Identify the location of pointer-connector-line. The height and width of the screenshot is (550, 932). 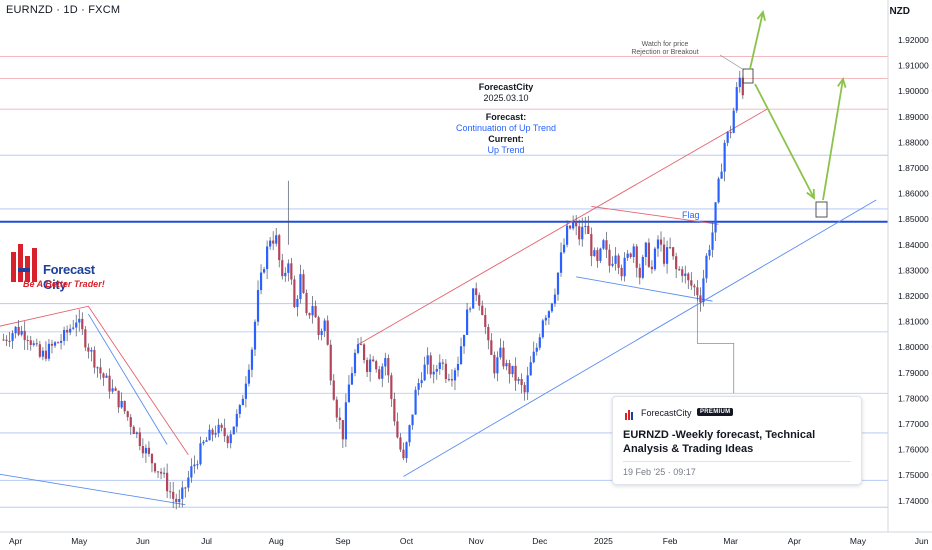
(715, 345).